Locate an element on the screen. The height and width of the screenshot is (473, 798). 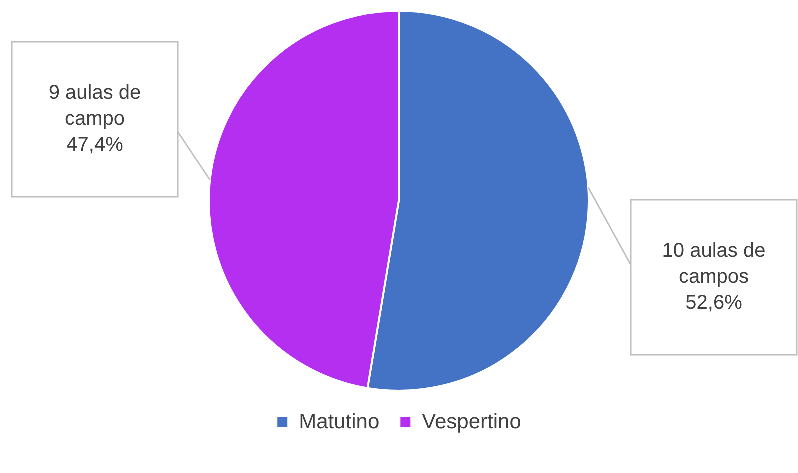
data-label: 9 aulas de campo 47,4% is located at coordinates (95, 119).